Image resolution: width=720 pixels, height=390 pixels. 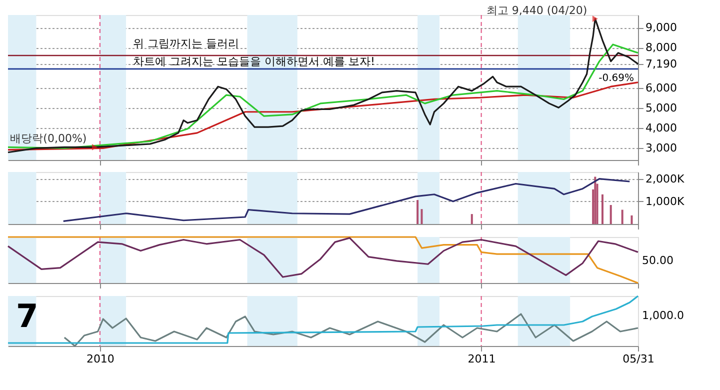 What do you see at coordinates (663, 315) in the screenshot?
I see `text: 1,000.0` at bounding box center [663, 315].